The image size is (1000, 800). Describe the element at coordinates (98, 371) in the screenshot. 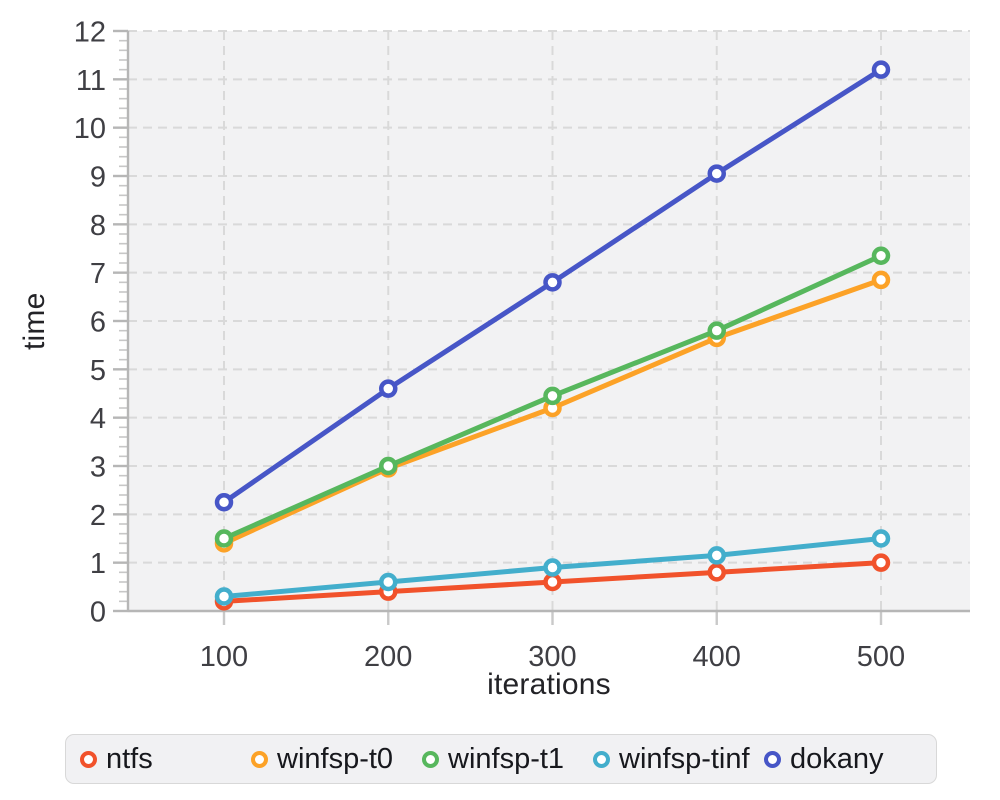

I see `y-tick-label: 5` at that location.